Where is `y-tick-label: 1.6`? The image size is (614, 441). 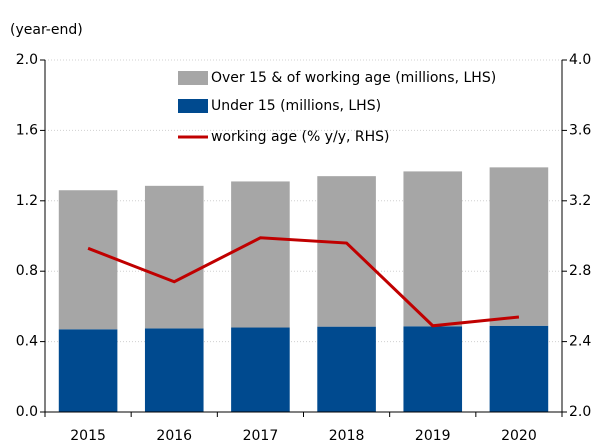 y-tick-label: 1.6 is located at coordinates (27, 130).